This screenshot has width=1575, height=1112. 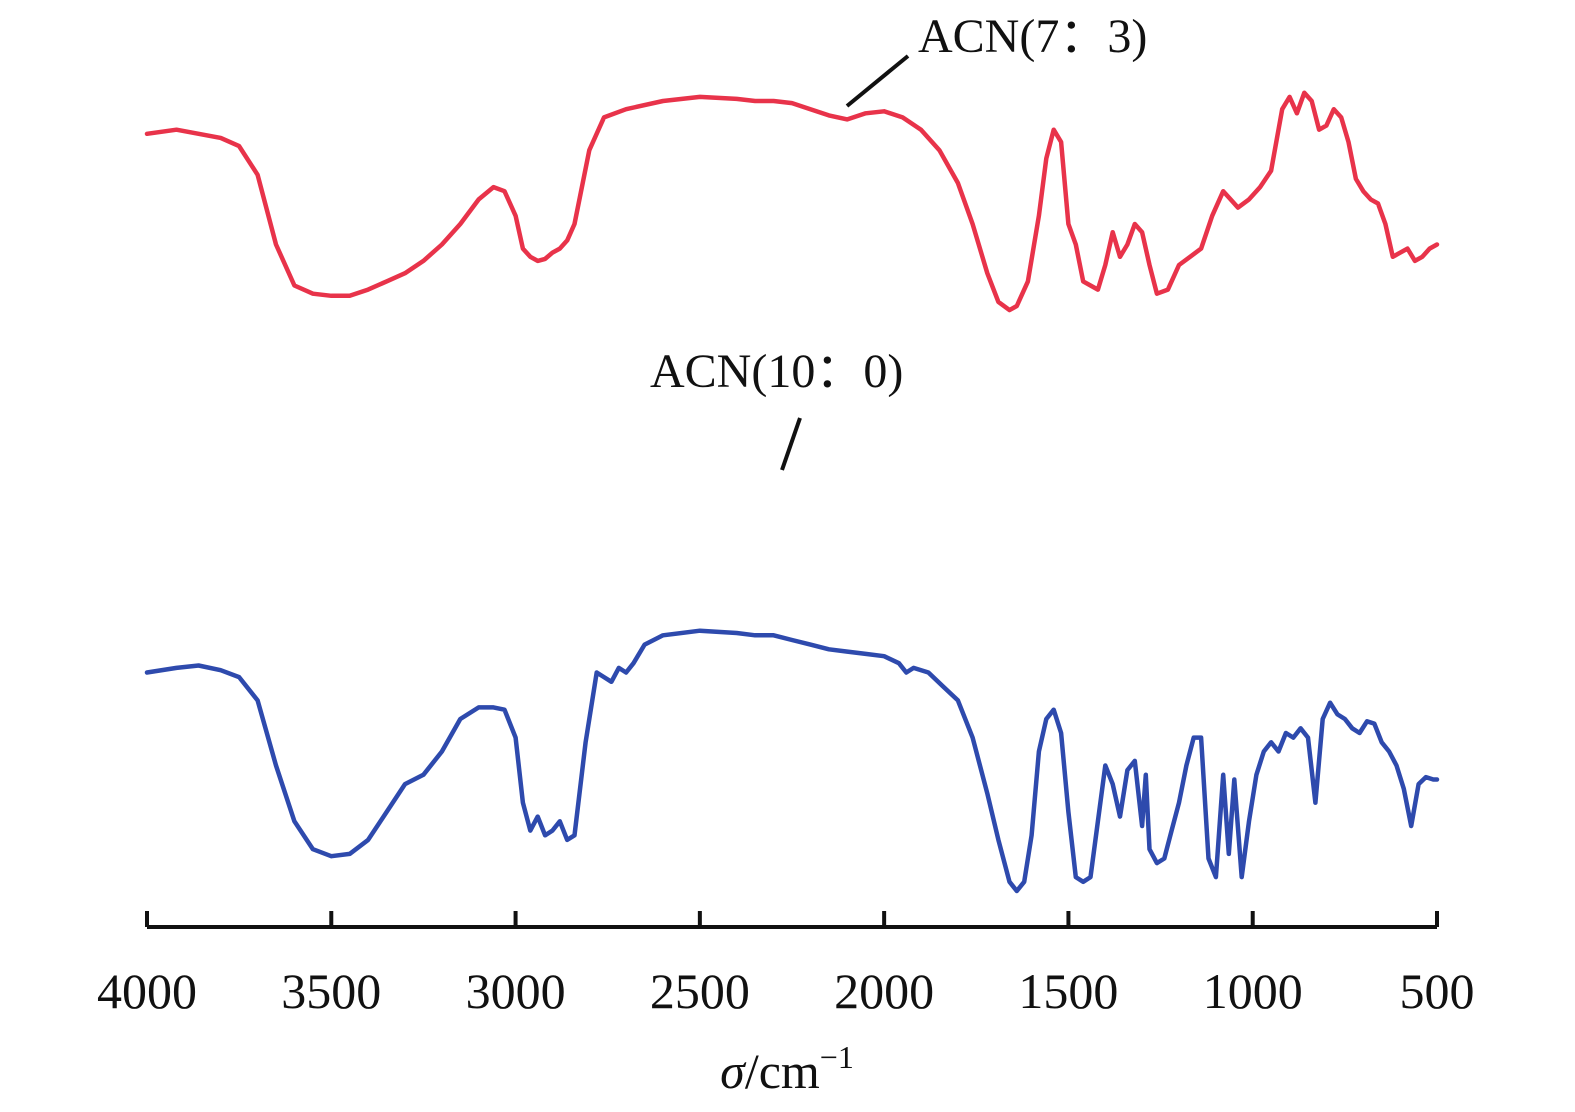 What do you see at coordinates (776, 371) in the screenshot?
I see `annotation-acn-10-0: ACN(10：0)` at bounding box center [776, 371].